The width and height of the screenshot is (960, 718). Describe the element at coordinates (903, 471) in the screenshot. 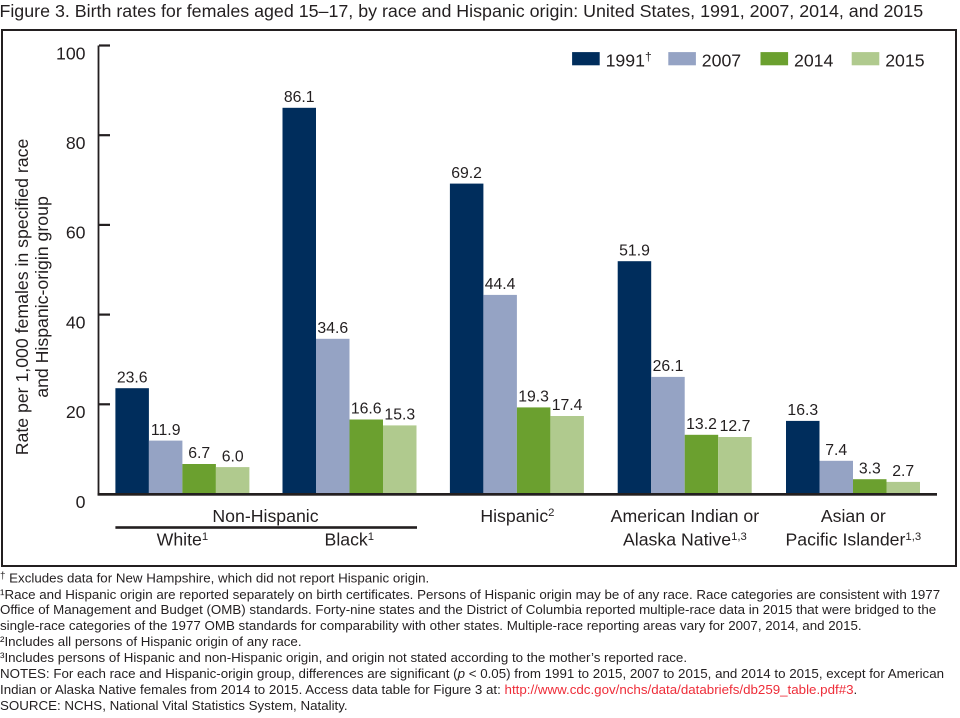

I see `svg-text: 2.7` at that location.